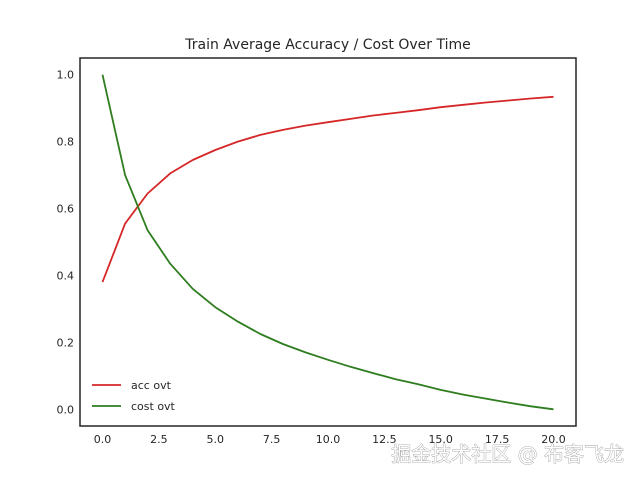 The image size is (640, 480). I want to click on y-tick-label: 0.4, so click(66, 276).